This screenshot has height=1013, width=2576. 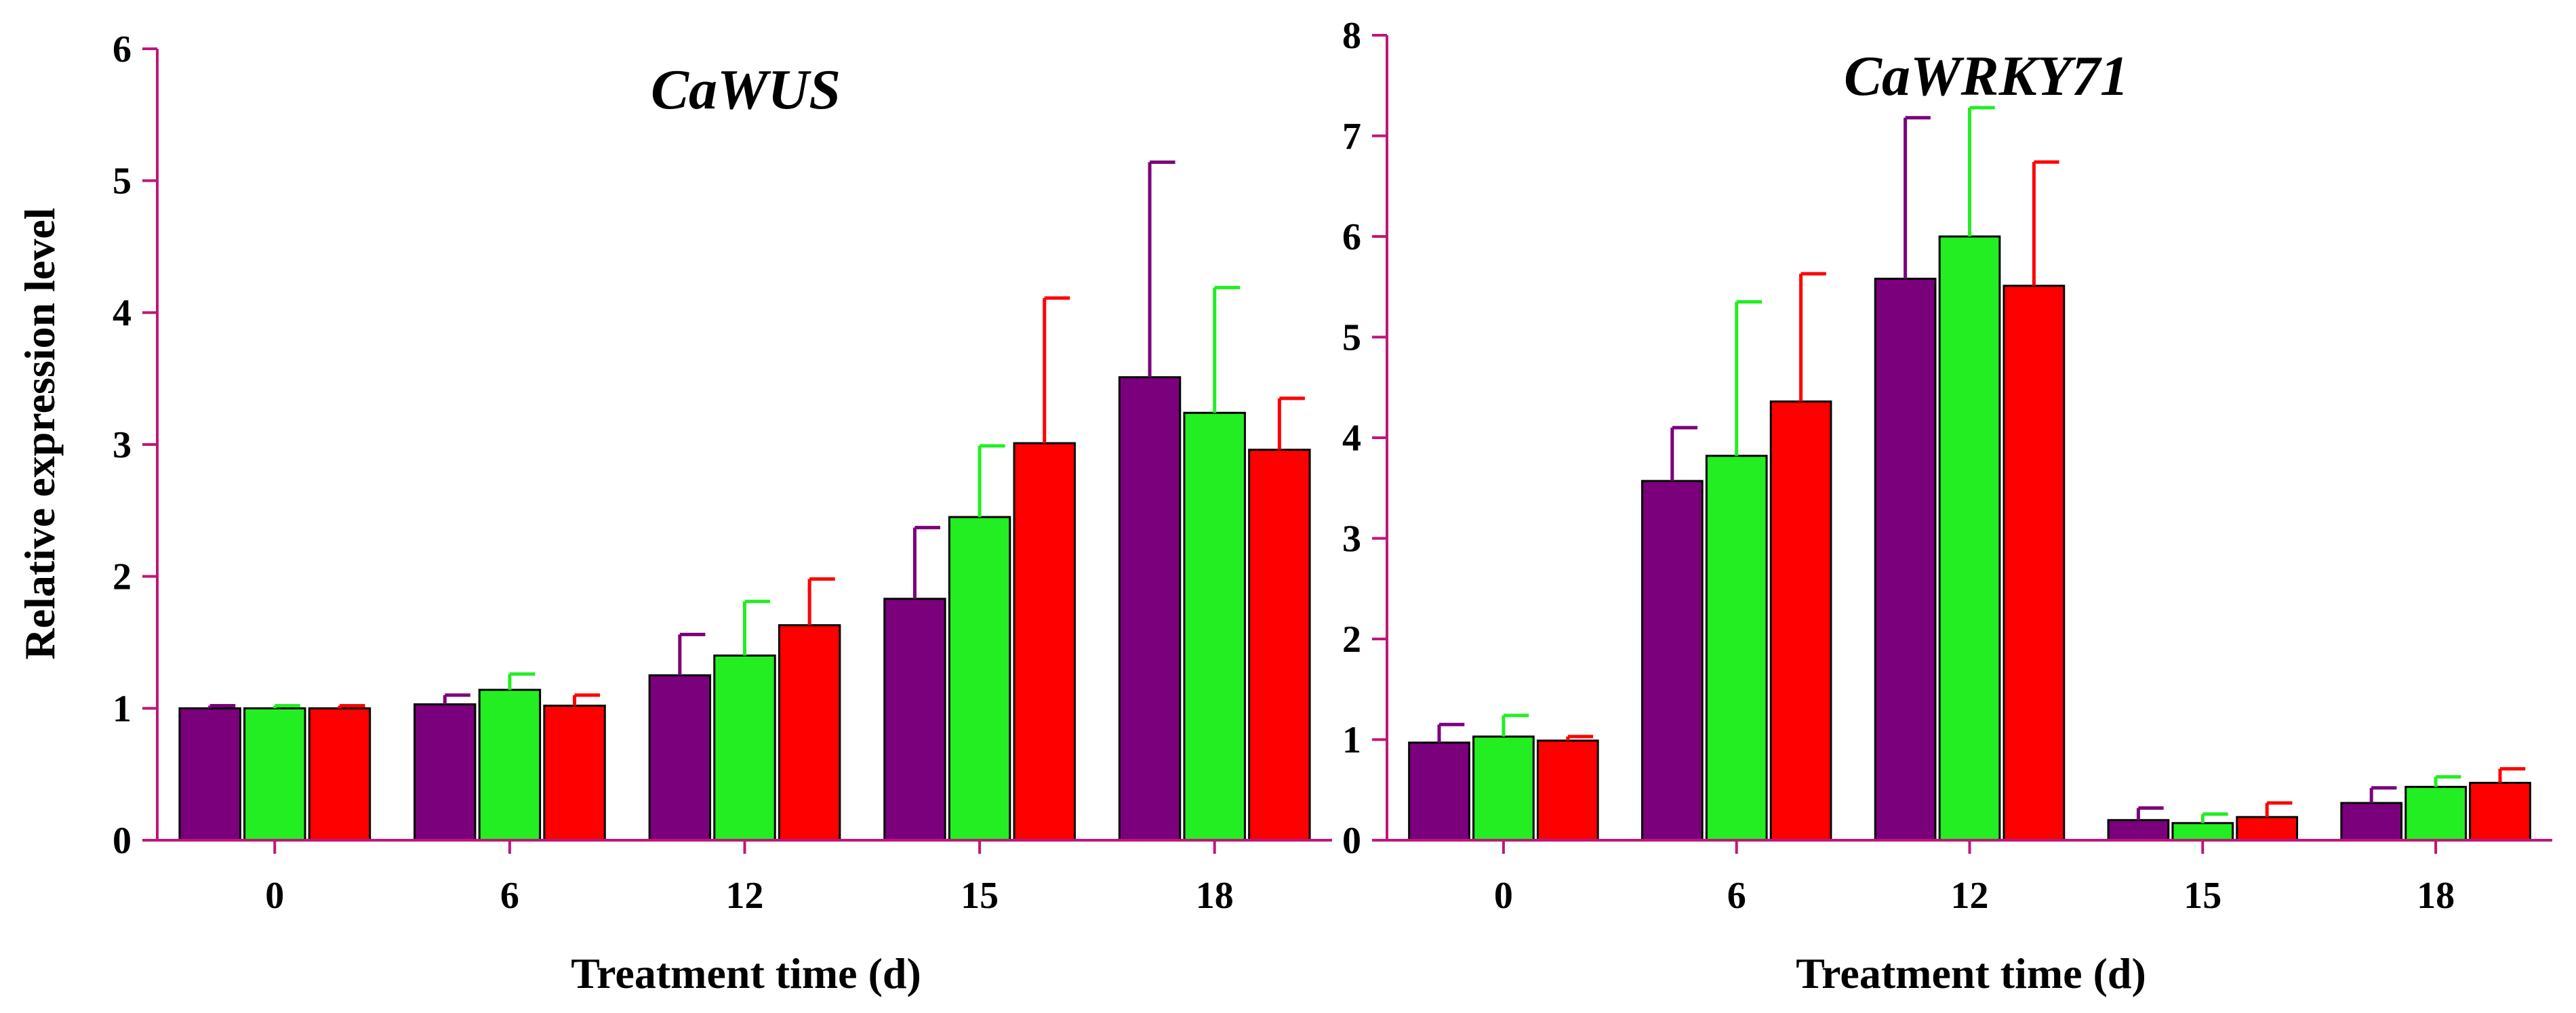 I want to click on chart-title: CaWUS, so click(x=746, y=90).